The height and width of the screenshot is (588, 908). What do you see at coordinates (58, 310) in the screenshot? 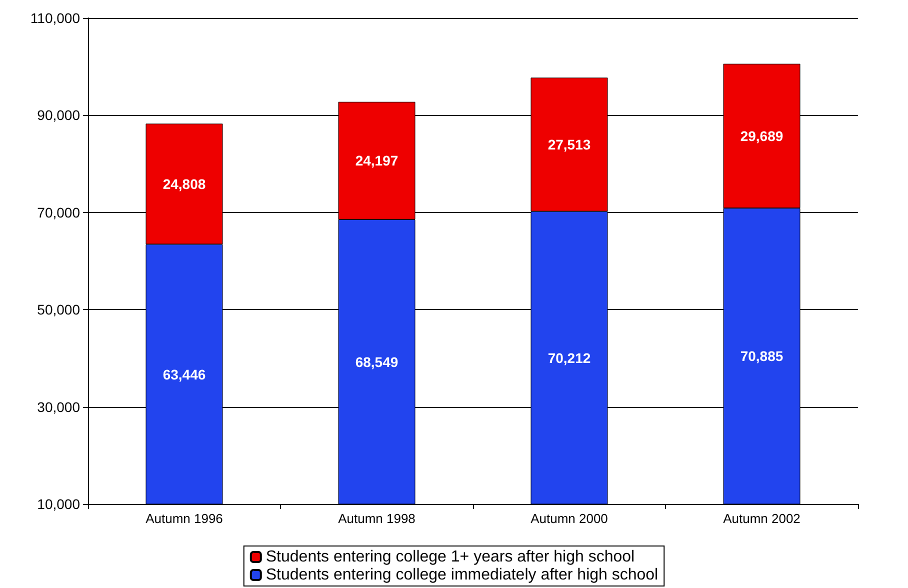
I see `y-tick-label: 50,000` at bounding box center [58, 310].